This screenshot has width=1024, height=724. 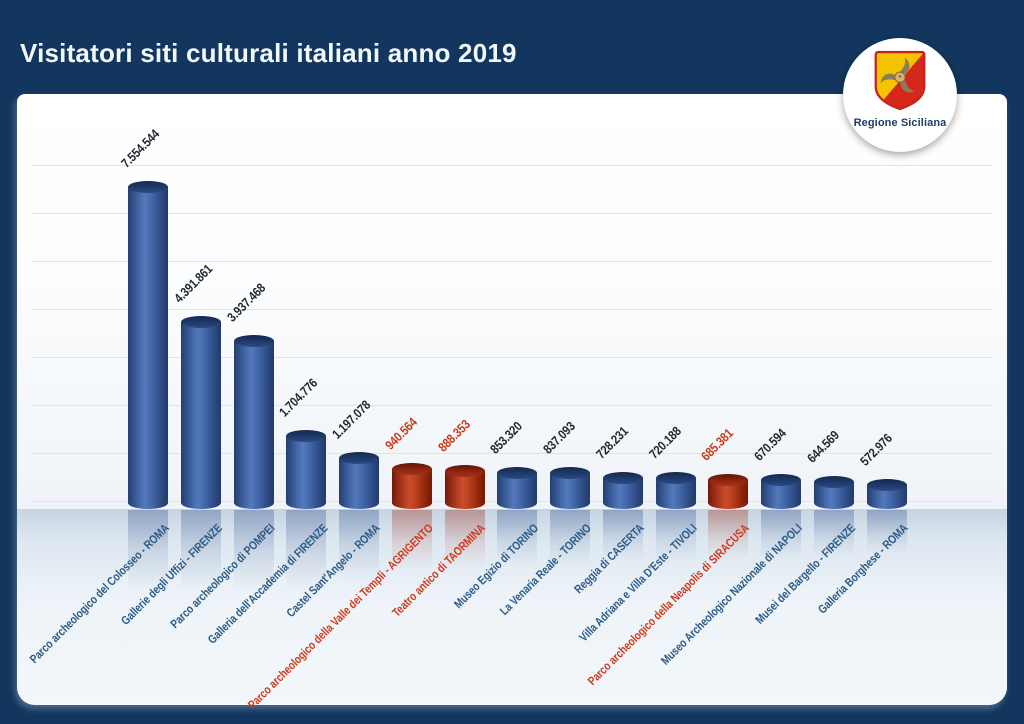 What do you see at coordinates (245, 302) in the screenshot?
I see `bar-value-label: 3.937.468` at bounding box center [245, 302].